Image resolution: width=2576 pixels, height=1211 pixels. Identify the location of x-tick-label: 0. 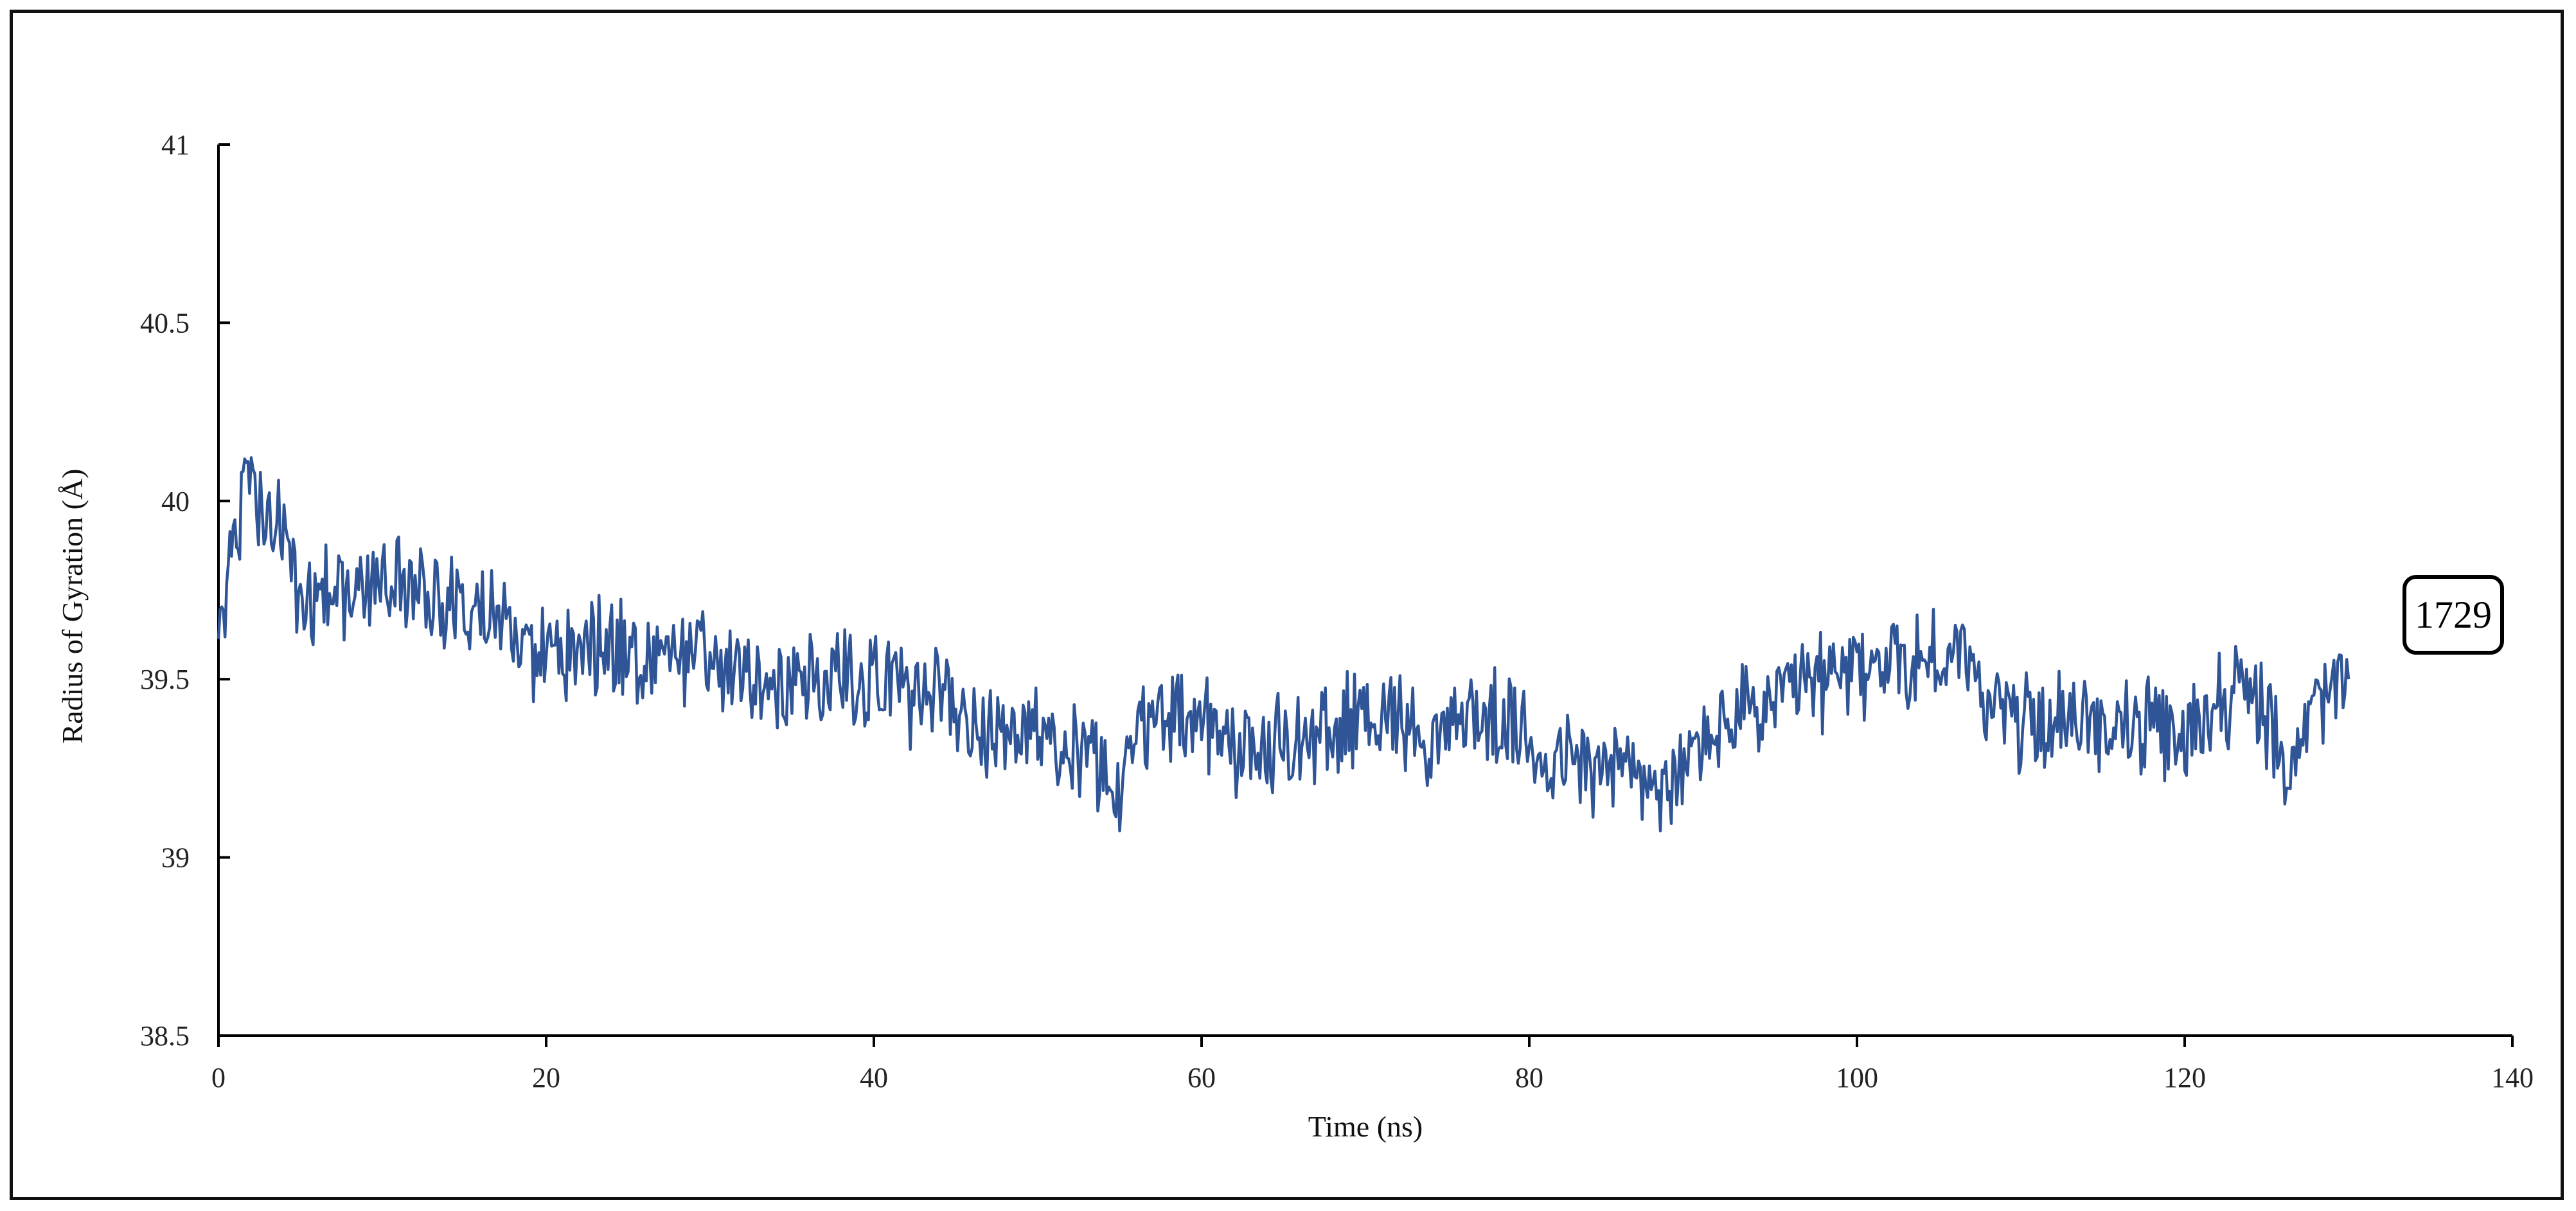
(219, 1077).